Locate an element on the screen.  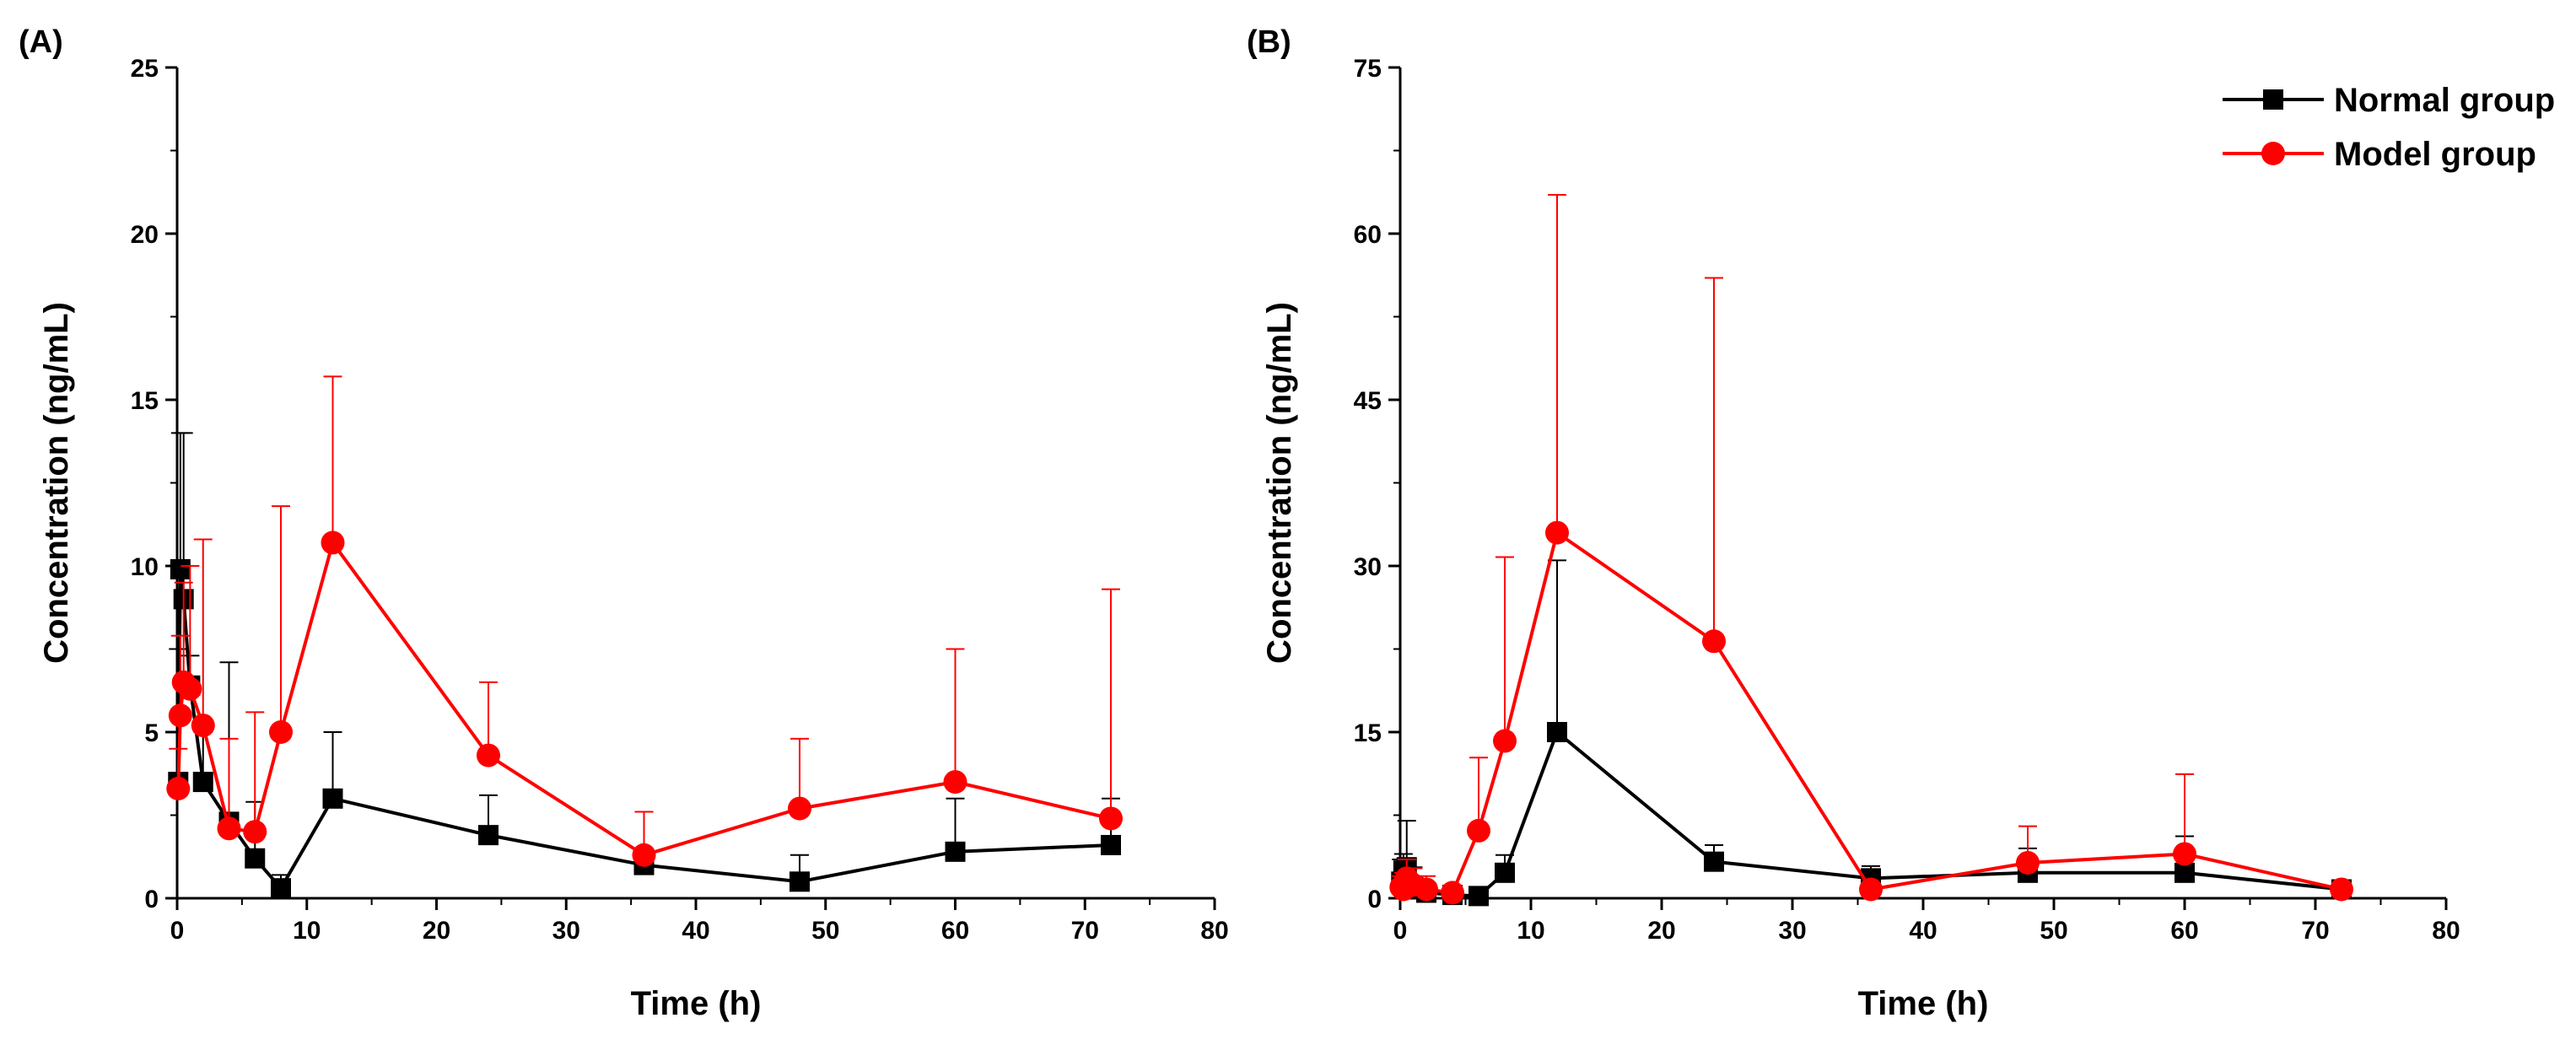
legend-normal-group-label: Normal group is located at coordinates (2444, 100).